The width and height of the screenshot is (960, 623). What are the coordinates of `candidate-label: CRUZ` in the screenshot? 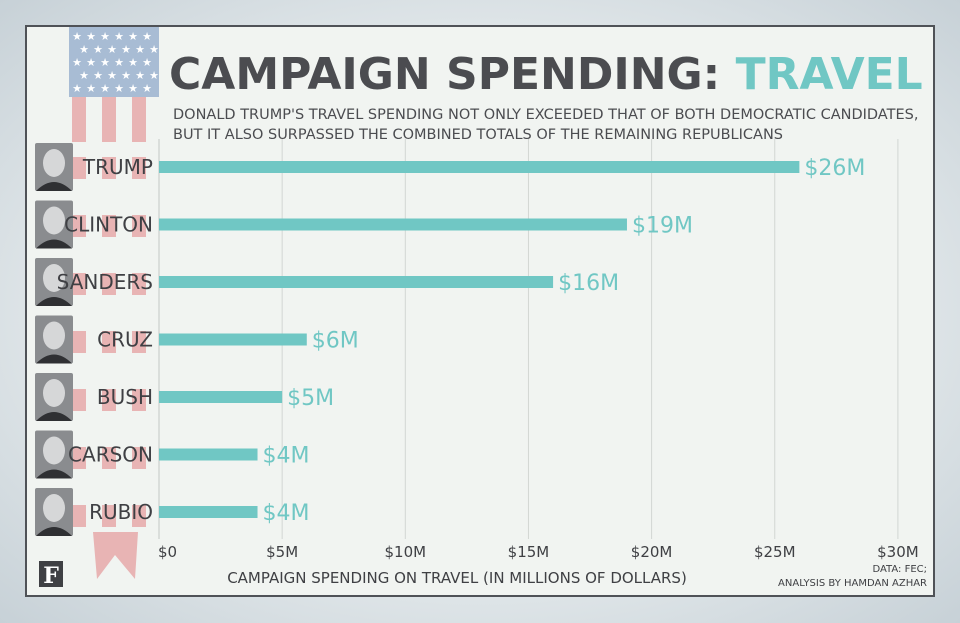 It's located at (125, 340).